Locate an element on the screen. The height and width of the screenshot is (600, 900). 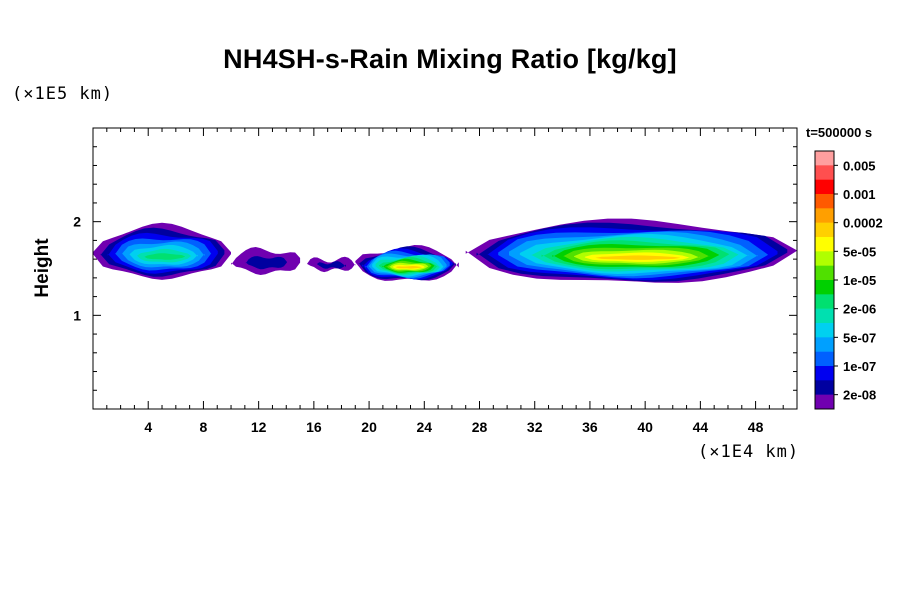
x-tick-label: 12 is located at coordinates (259, 427).